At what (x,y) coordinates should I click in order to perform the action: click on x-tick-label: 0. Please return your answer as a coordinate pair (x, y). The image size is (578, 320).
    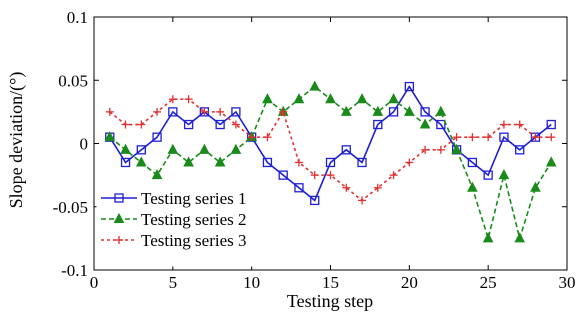
    Looking at the image, I should click on (94, 282).